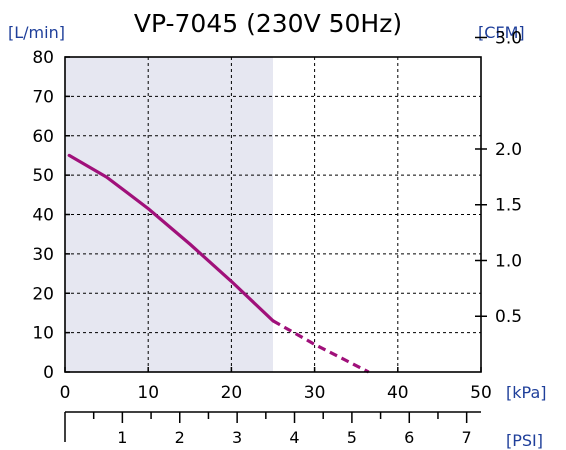 This screenshot has height=450, width=566. Describe the element at coordinates (122, 437) in the screenshot. I see `psi-tick-label: 1` at that location.